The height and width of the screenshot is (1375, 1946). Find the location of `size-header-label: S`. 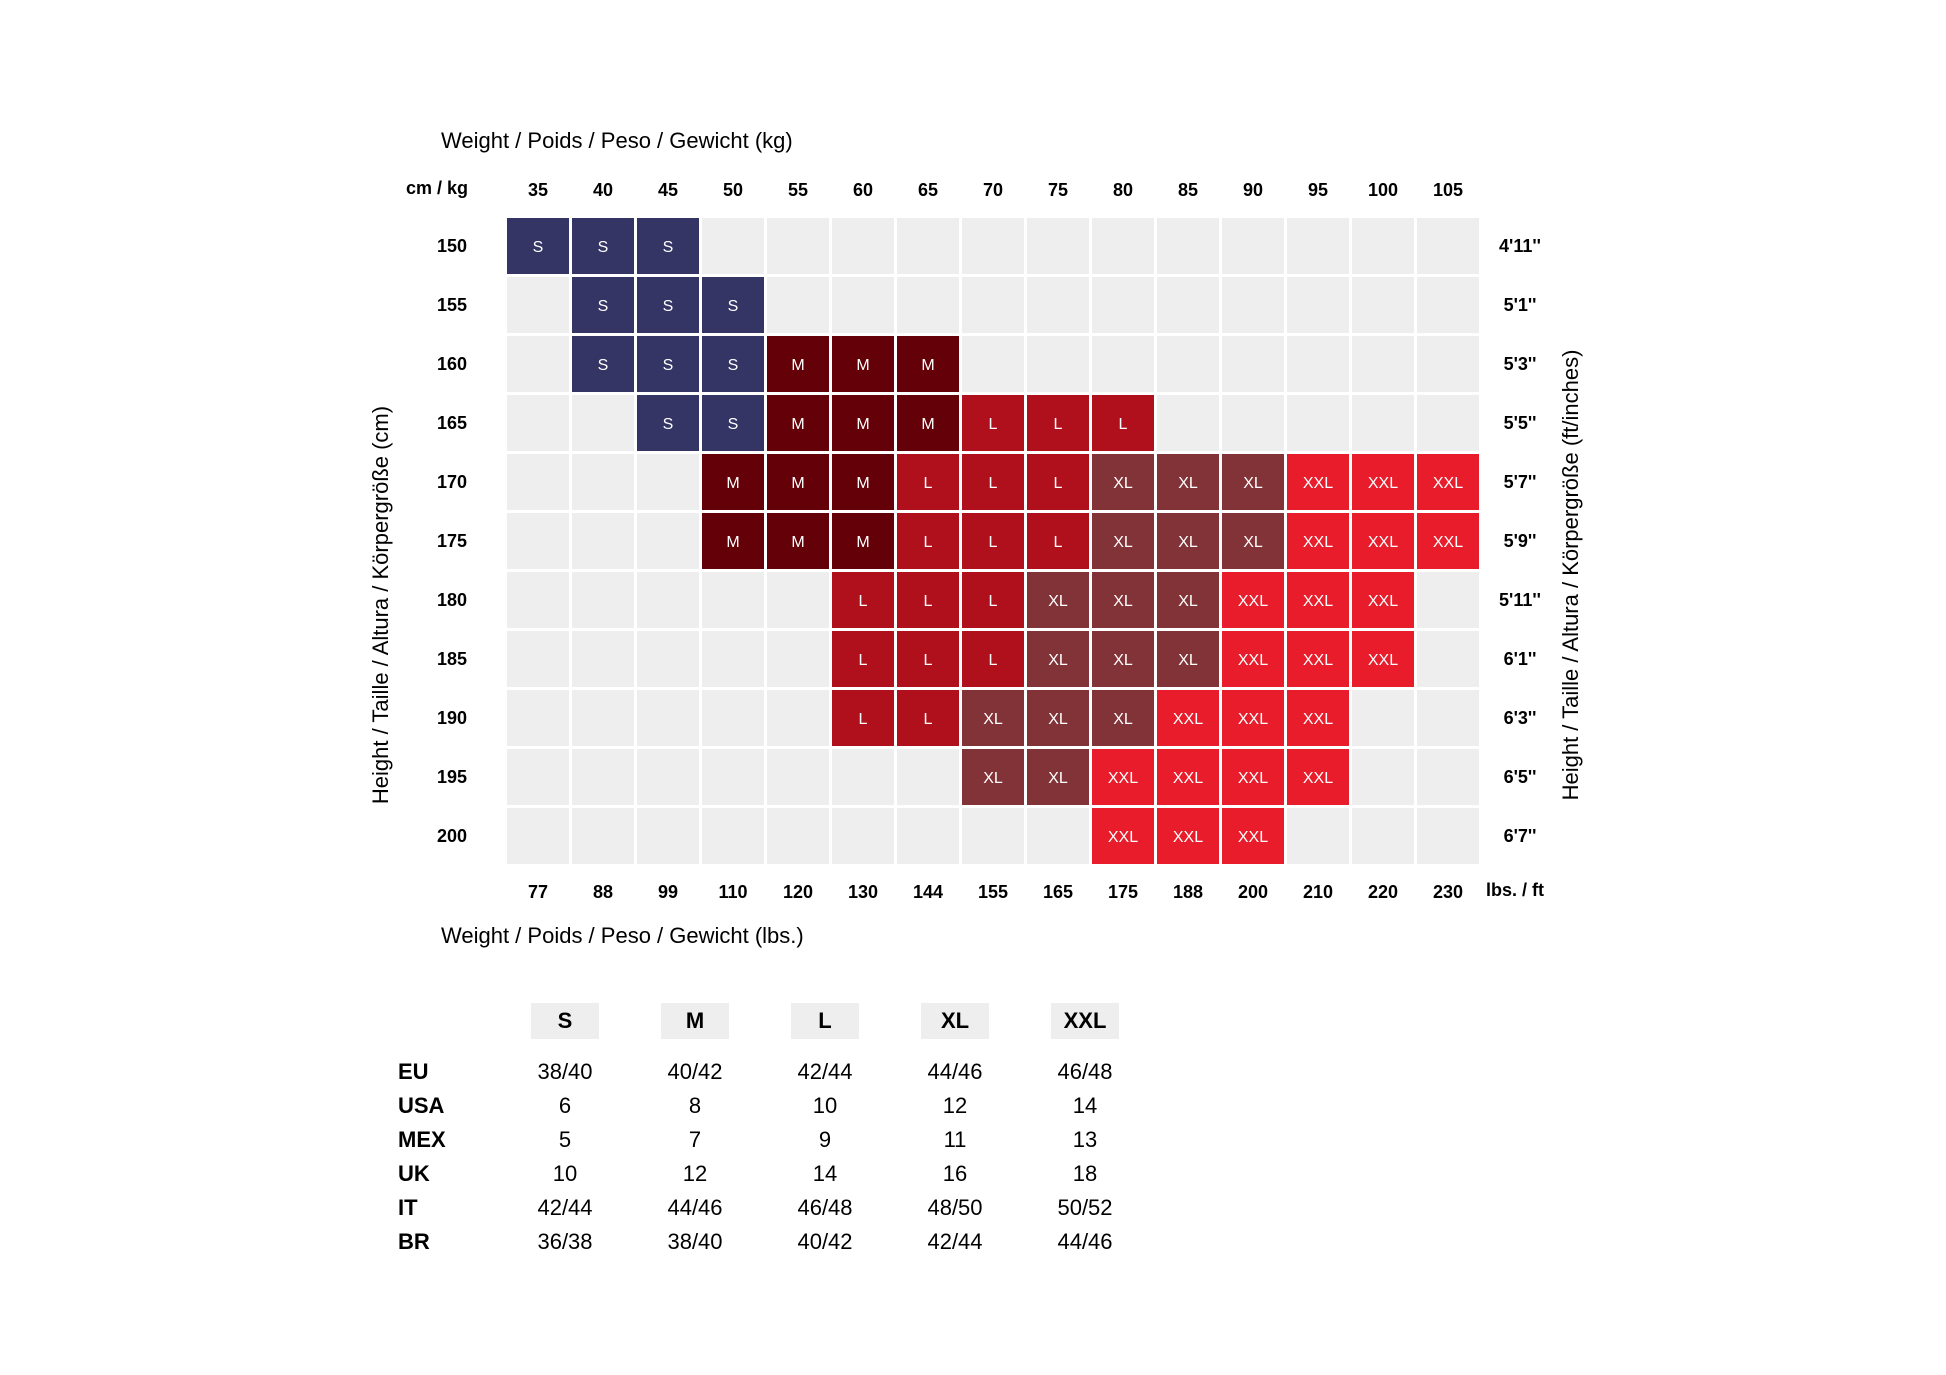

size-header-label: S is located at coordinates (565, 1021).